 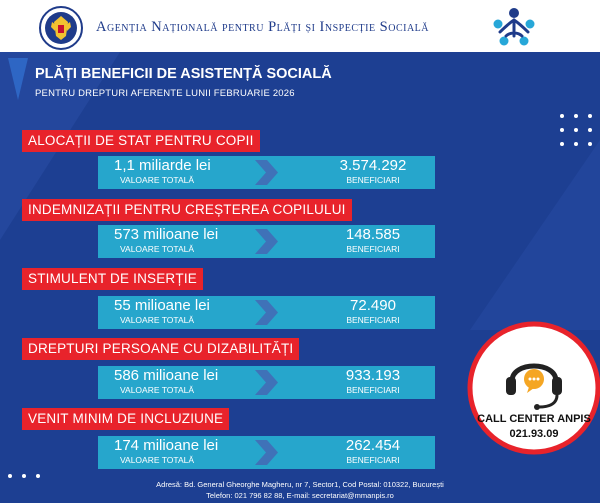 What do you see at coordinates (514, 27) in the screenshot?
I see `anpis-logo-icon` at bounding box center [514, 27].